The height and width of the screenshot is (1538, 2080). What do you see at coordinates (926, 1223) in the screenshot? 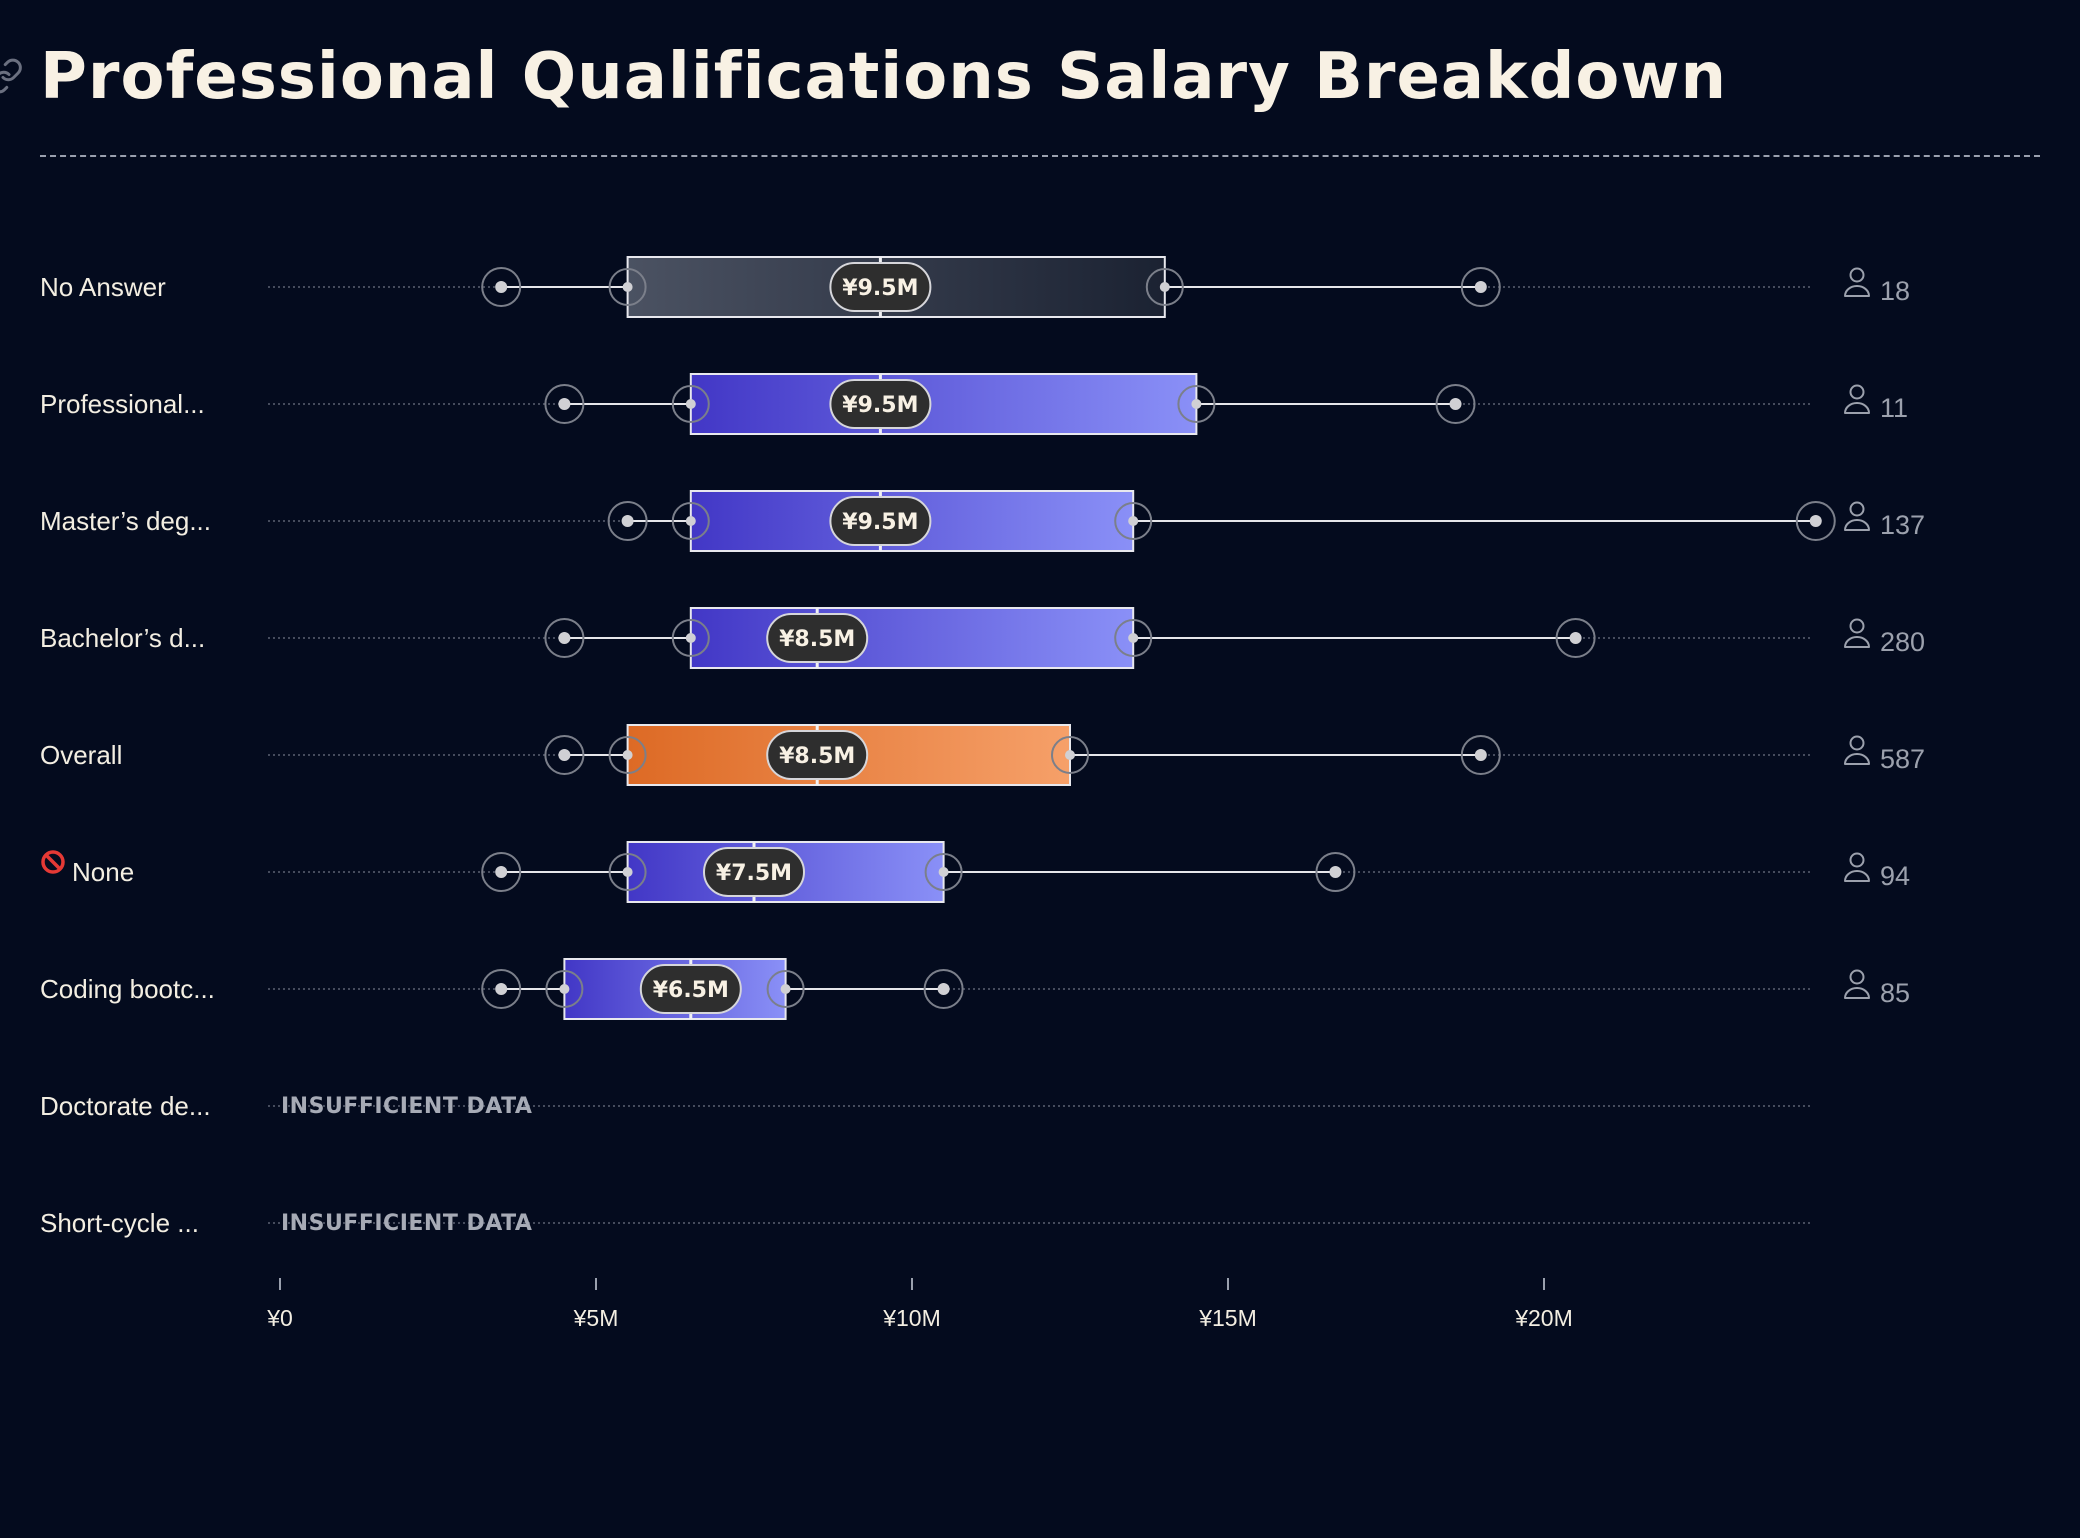
I see `box-row: Short-cycle ... INSUFFICIENT DATA` at bounding box center [926, 1223].